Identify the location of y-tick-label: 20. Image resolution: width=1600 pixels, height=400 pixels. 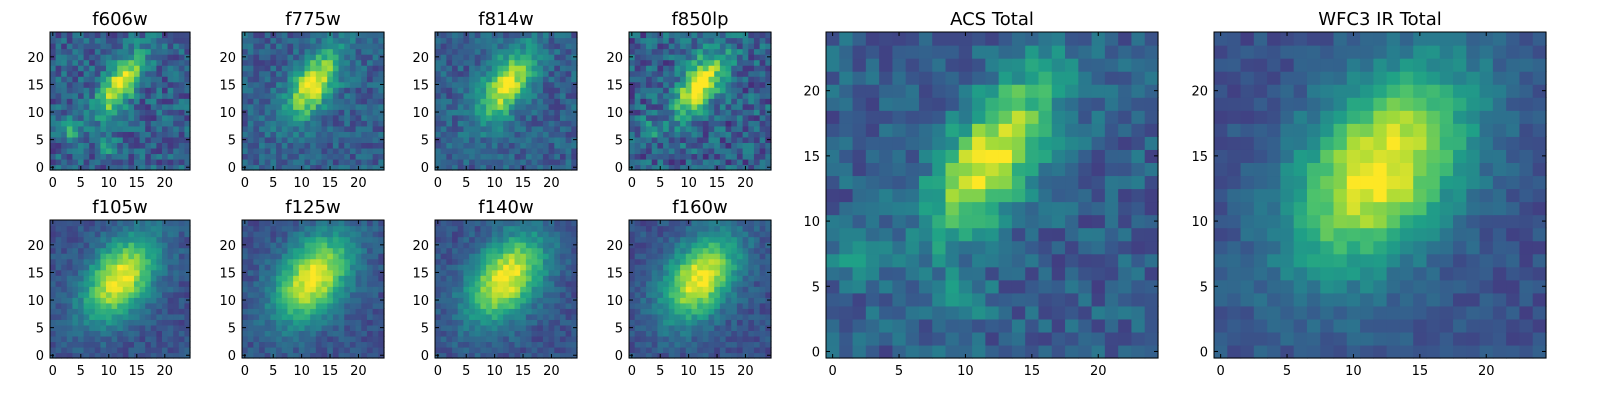
(35, 58).